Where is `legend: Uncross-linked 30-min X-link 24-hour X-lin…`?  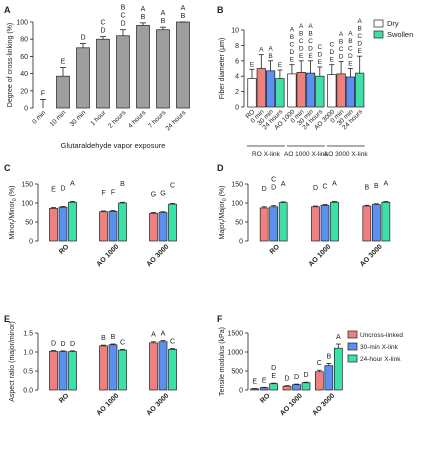
legend: Uncross-linked 30-min X-link 24-hour X-lin… is located at coordinates (375, 346).